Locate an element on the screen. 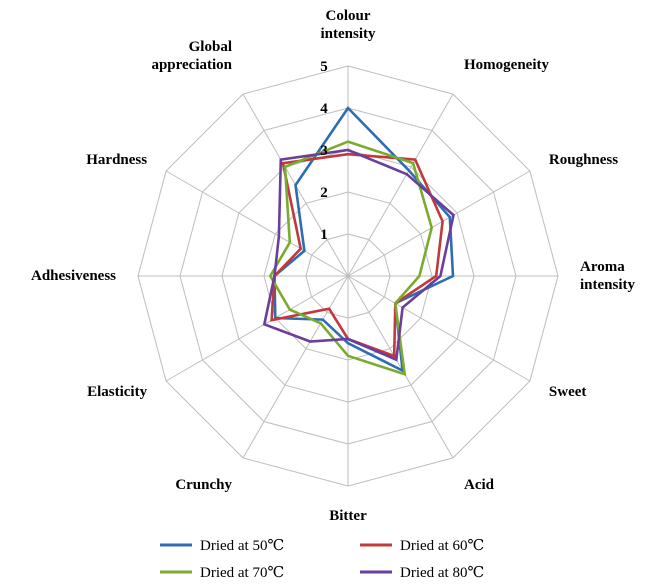 Image resolution: width=652 pixels, height=586 pixels. axis-label-10: Hardness is located at coordinates (116, 160).